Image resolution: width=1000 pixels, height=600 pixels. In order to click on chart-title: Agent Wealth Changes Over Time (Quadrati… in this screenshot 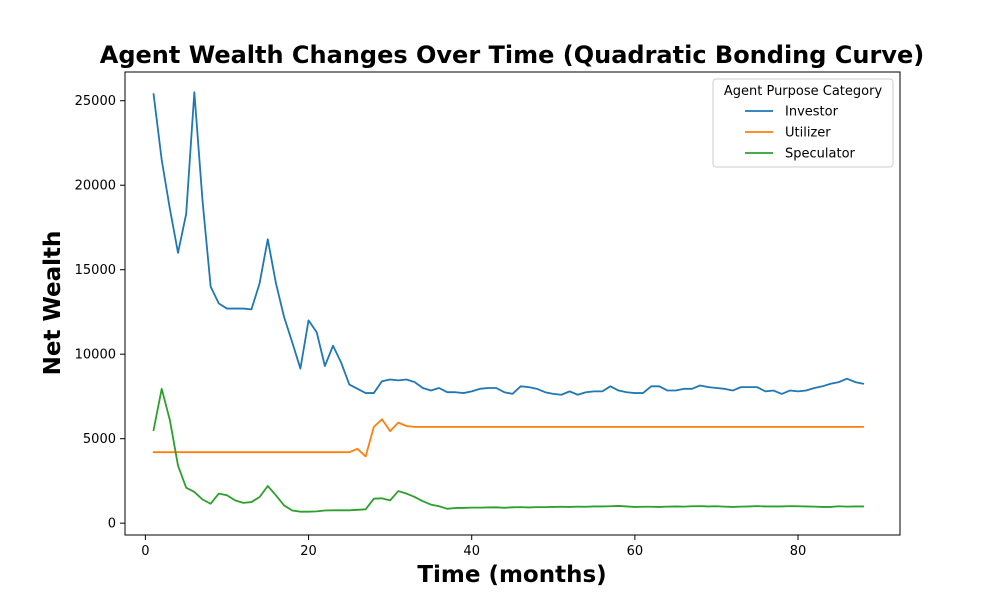, I will do `click(512, 55)`.